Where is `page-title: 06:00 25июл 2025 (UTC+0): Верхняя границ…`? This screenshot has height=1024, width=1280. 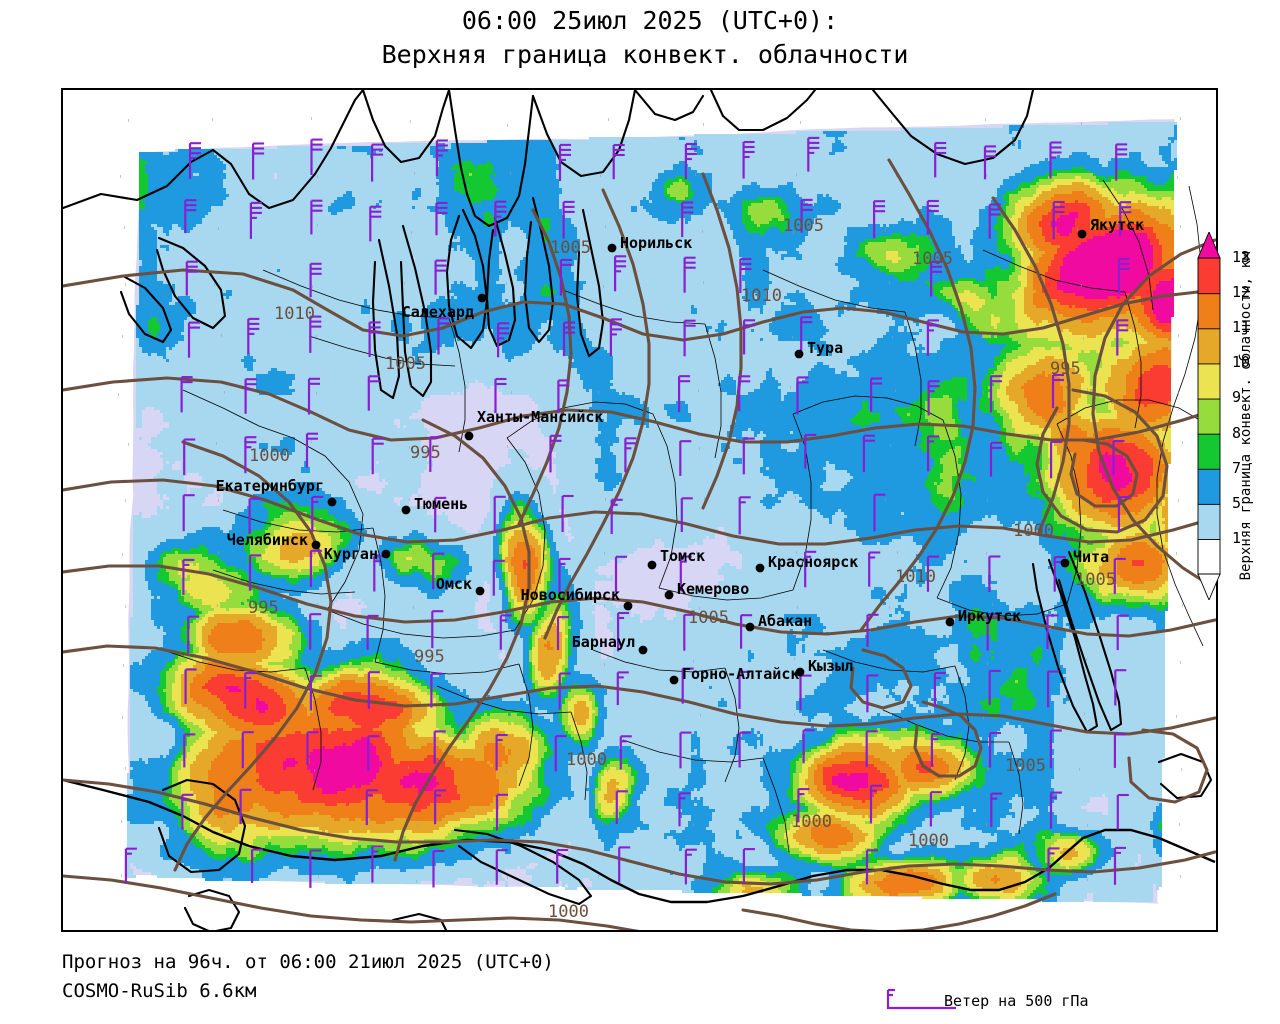
page-title: 06:00 25июл 2025 (UTC+0): Верхняя границ… is located at coordinates (640, 38).